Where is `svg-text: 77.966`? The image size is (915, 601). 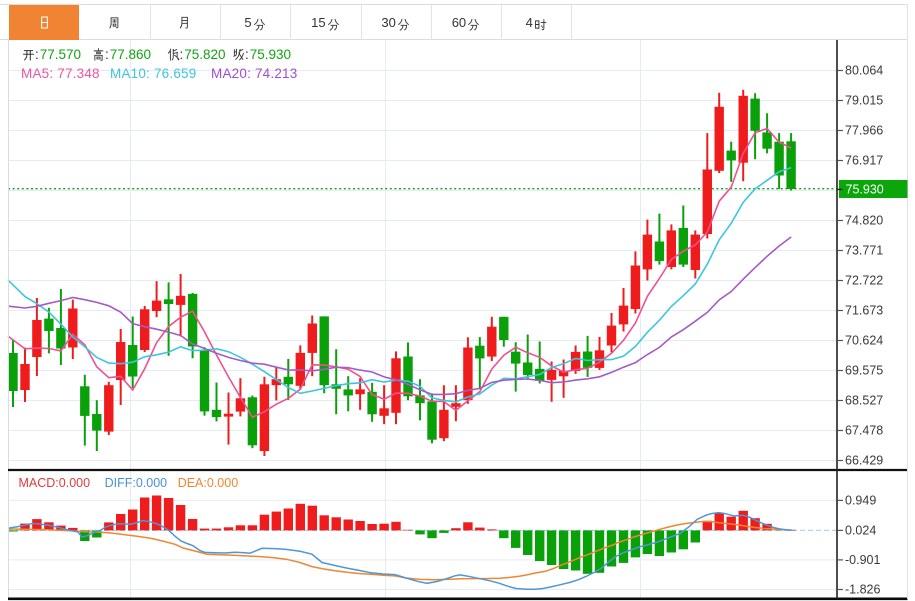
svg-text: 77.966 is located at coordinates (864, 131).